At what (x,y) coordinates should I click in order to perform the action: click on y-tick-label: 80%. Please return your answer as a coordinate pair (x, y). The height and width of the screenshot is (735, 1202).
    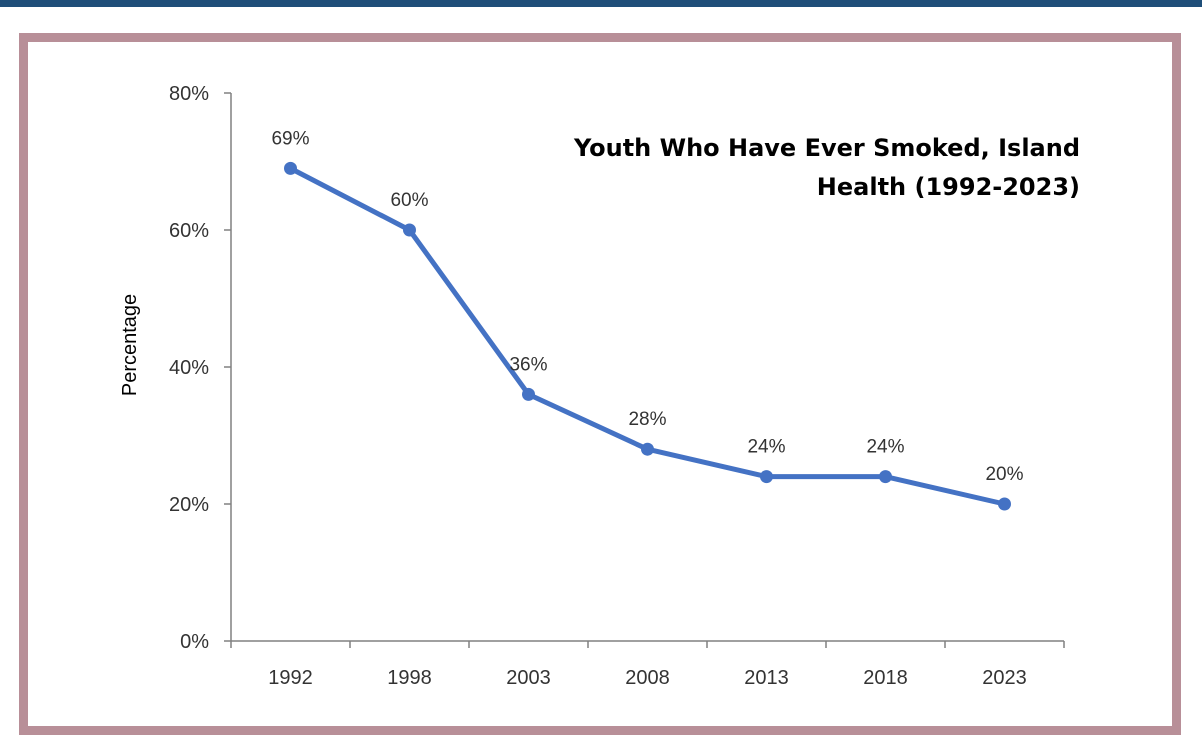
    Looking at the image, I should click on (189, 94).